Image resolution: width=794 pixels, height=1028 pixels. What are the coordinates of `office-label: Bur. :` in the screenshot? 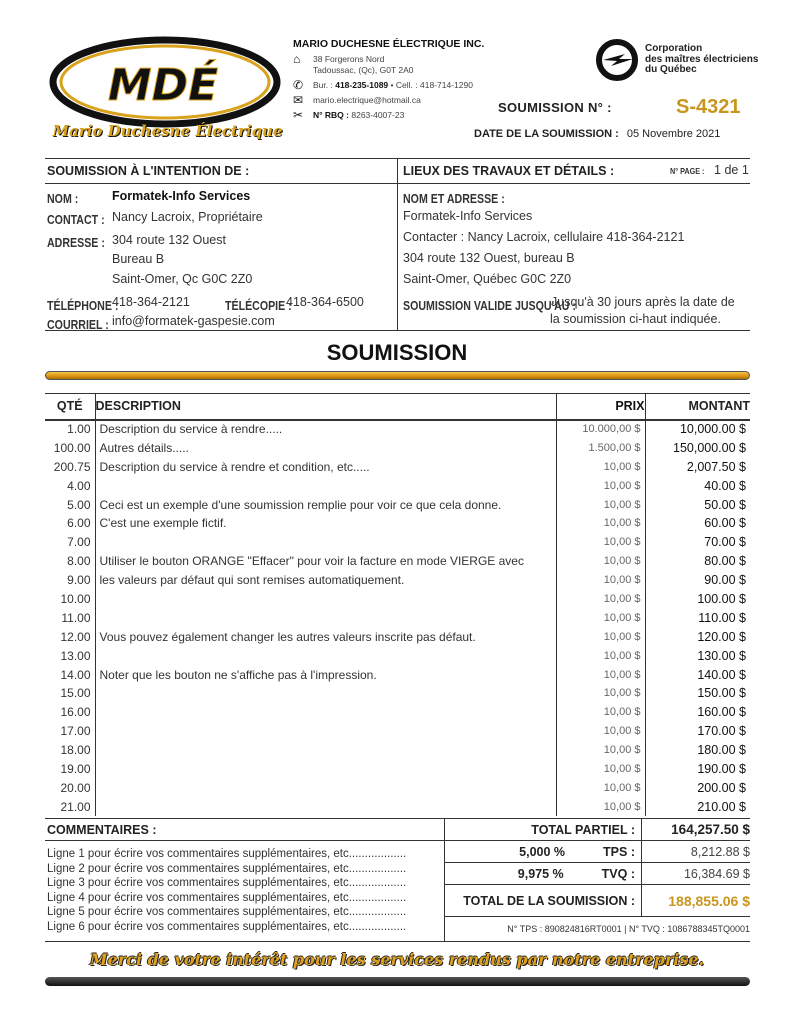 It's located at (323, 85).